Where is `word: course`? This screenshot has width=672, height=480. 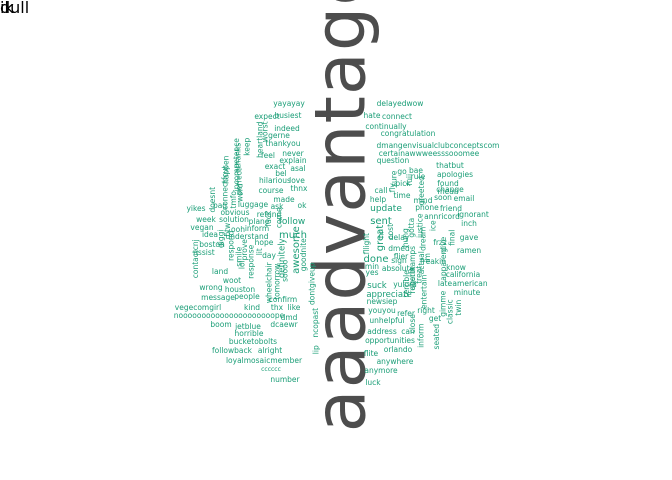
word: course is located at coordinates (271, 191).